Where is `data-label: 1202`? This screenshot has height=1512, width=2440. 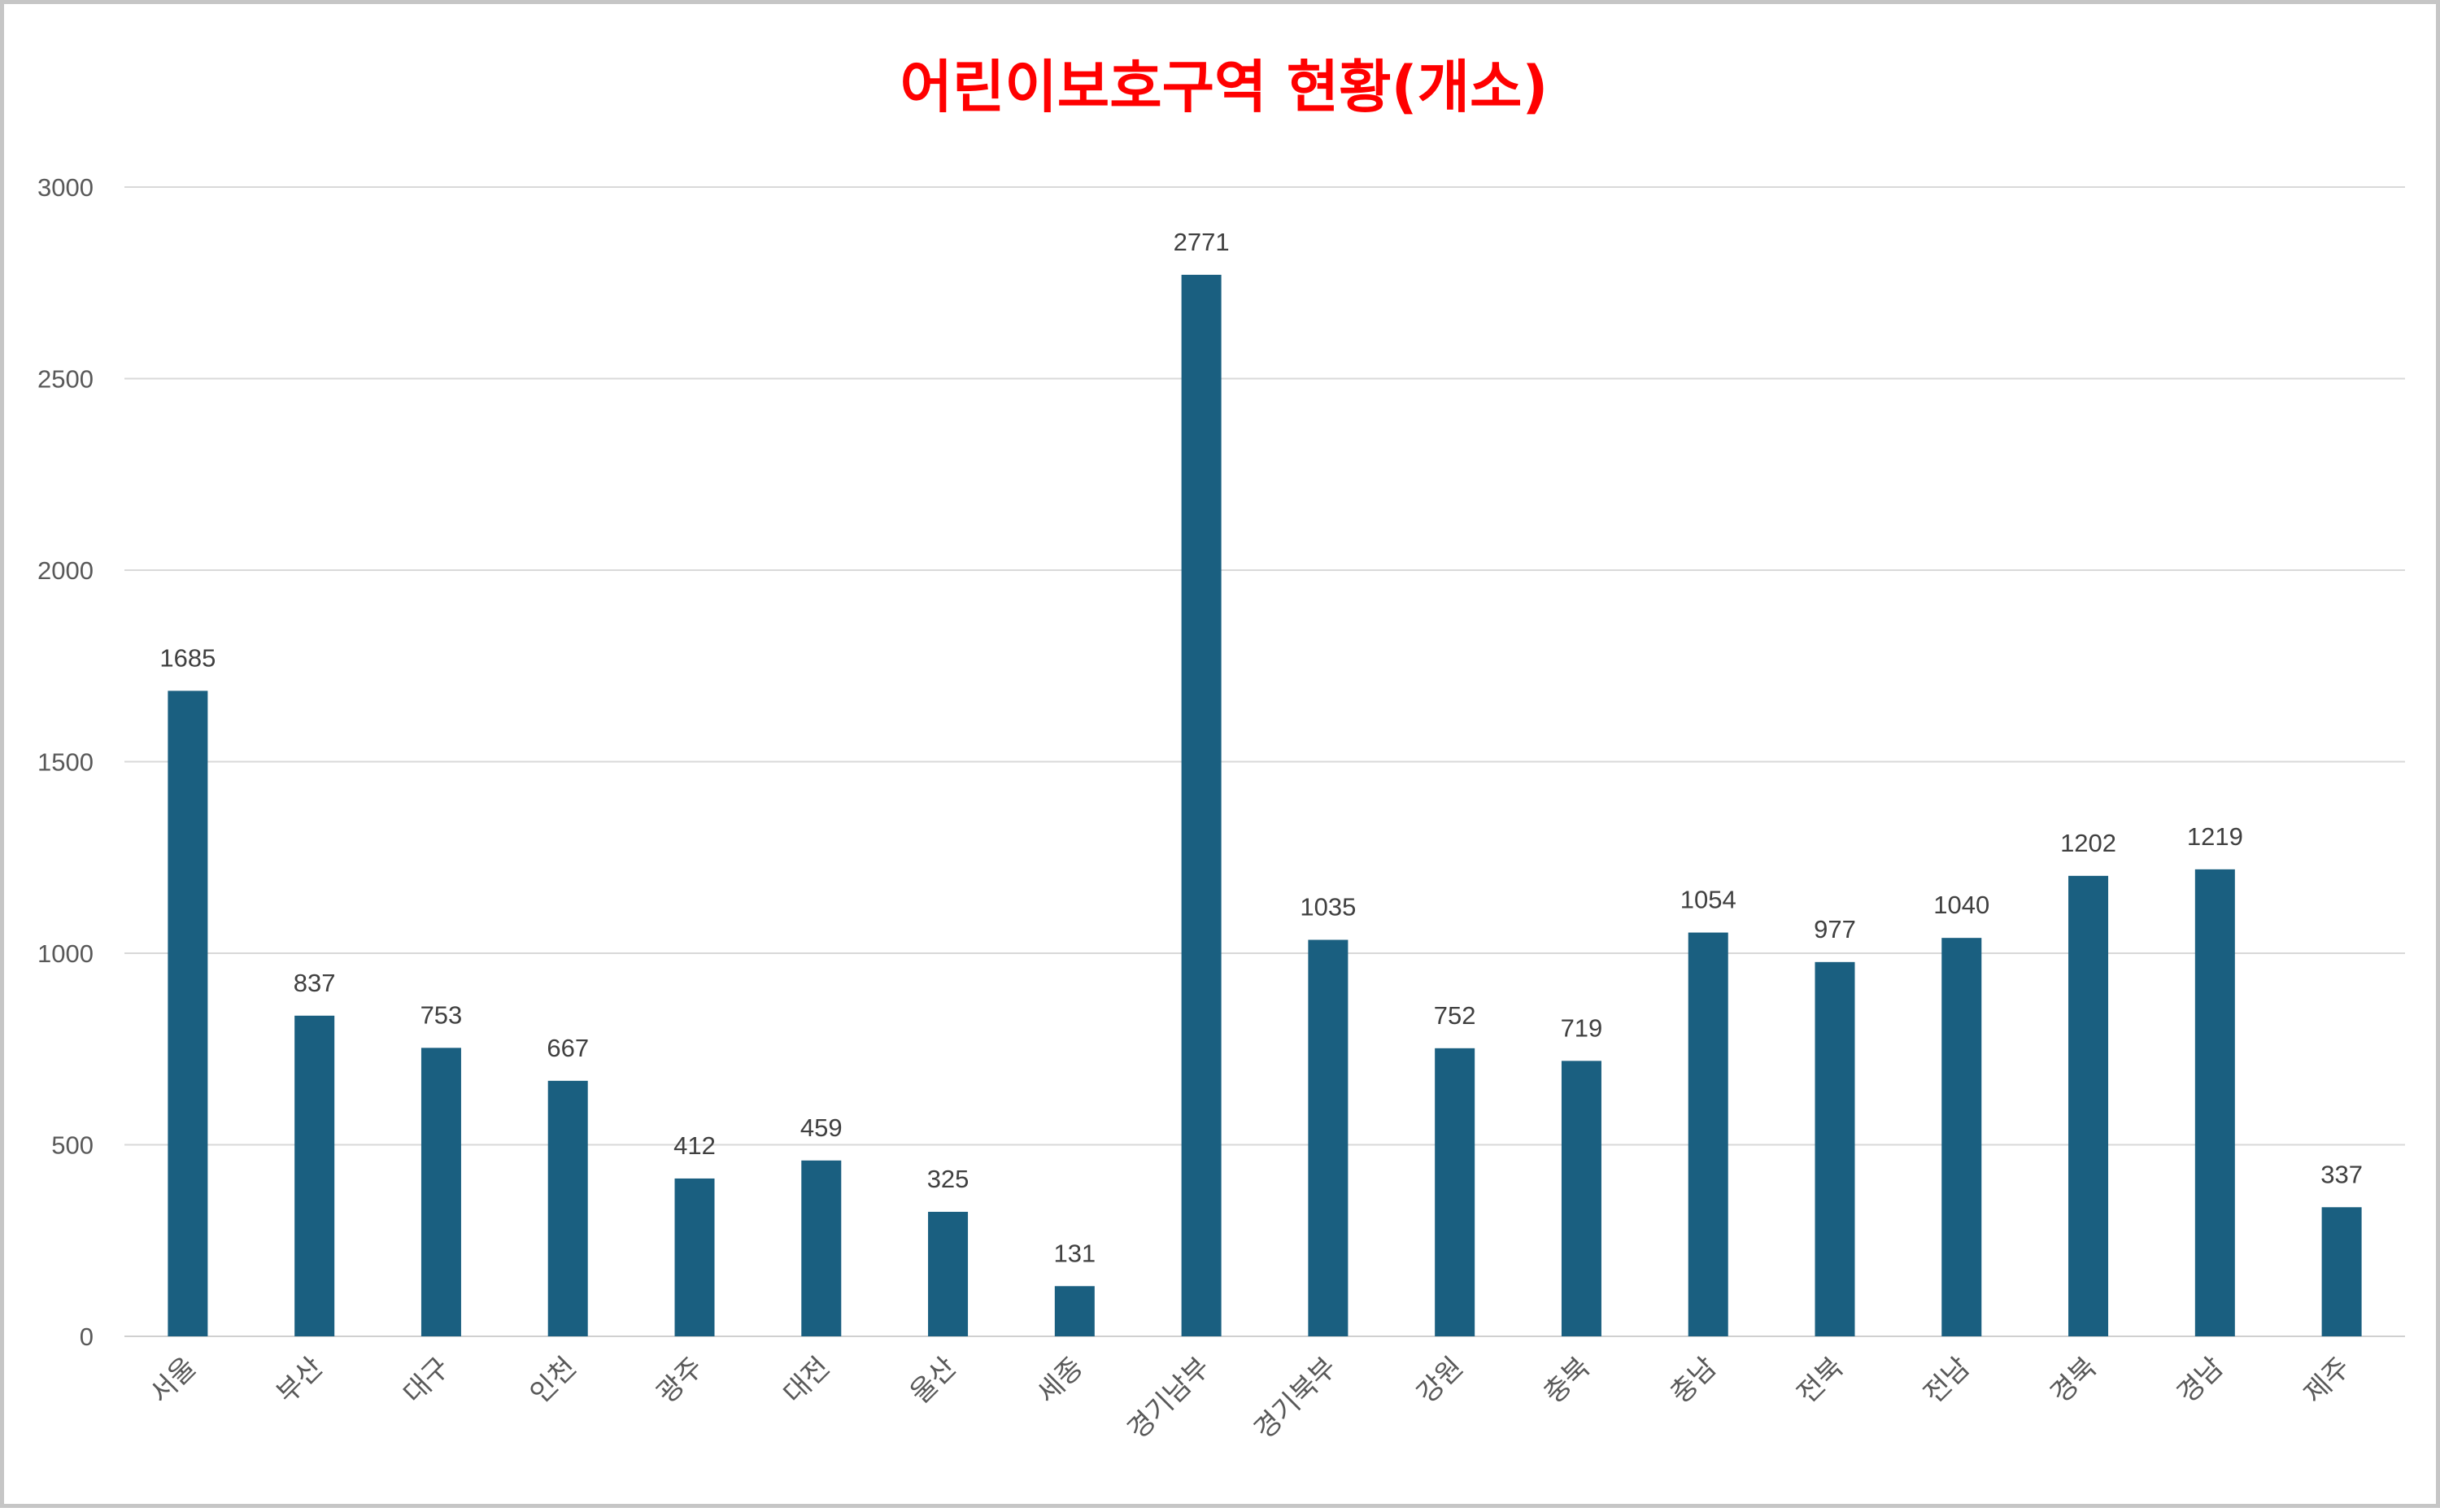
data-label: 1202 is located at coordinates (2088, 843).